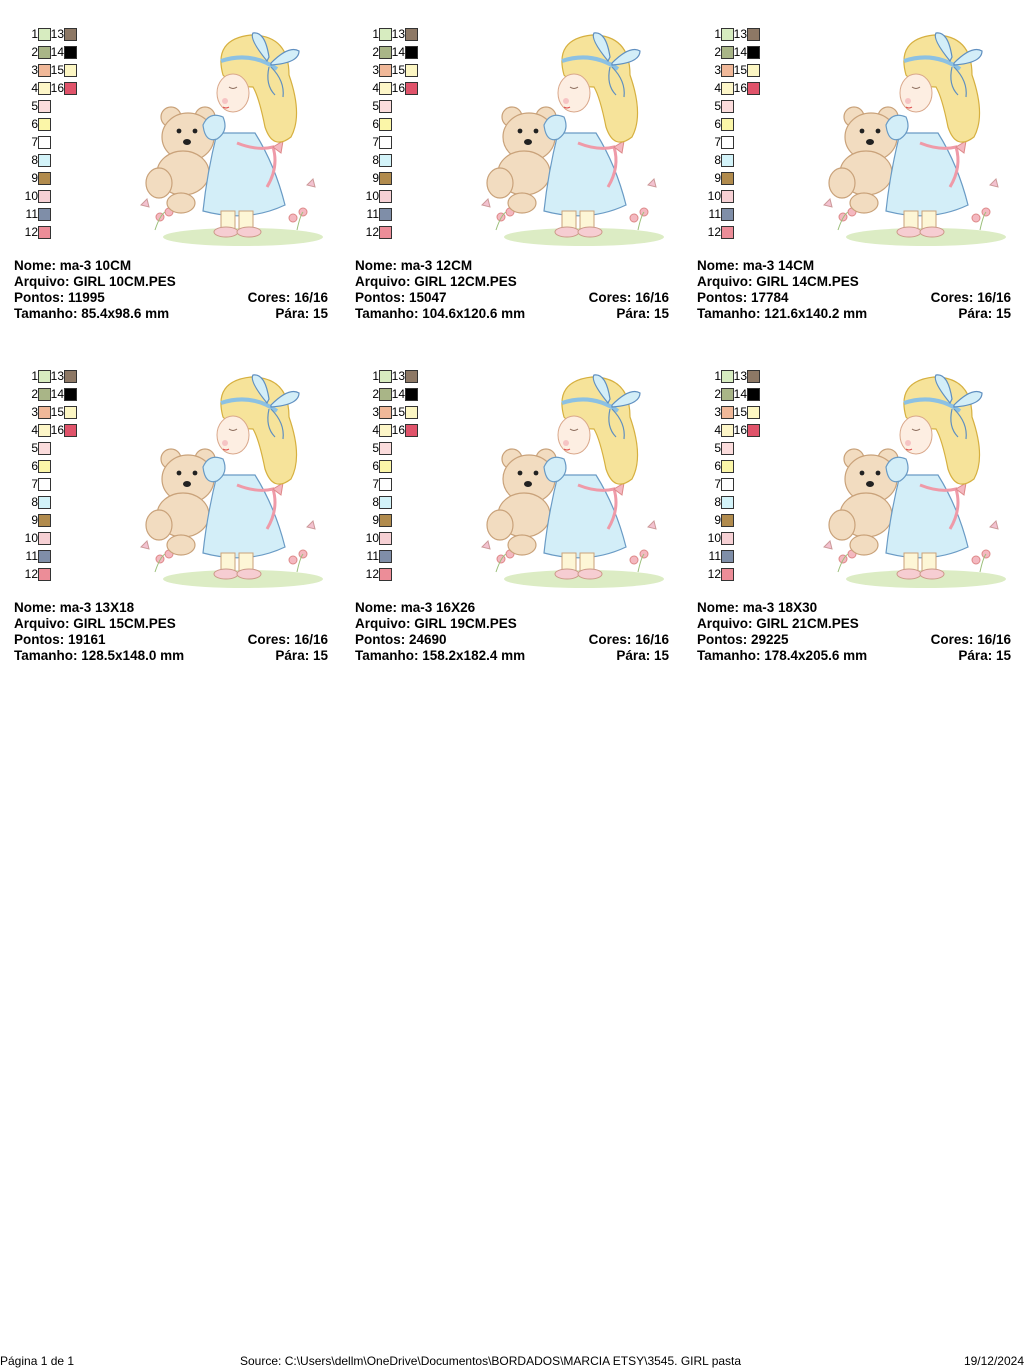  I want to click on swatch-number: 4, so click(717, 88).